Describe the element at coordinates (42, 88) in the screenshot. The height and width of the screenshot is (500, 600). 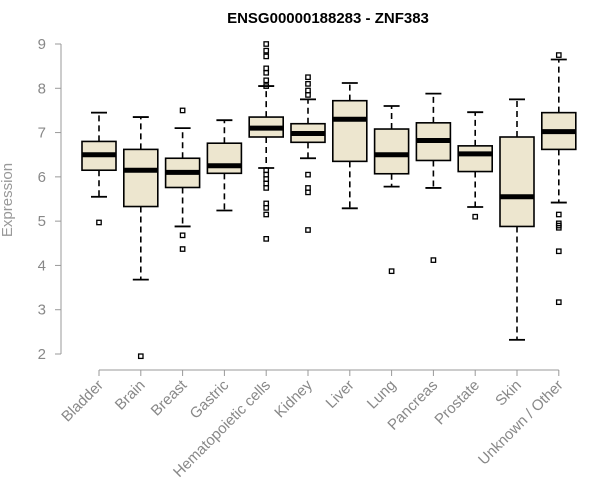
I see `y-tick-label: 8` at that location.